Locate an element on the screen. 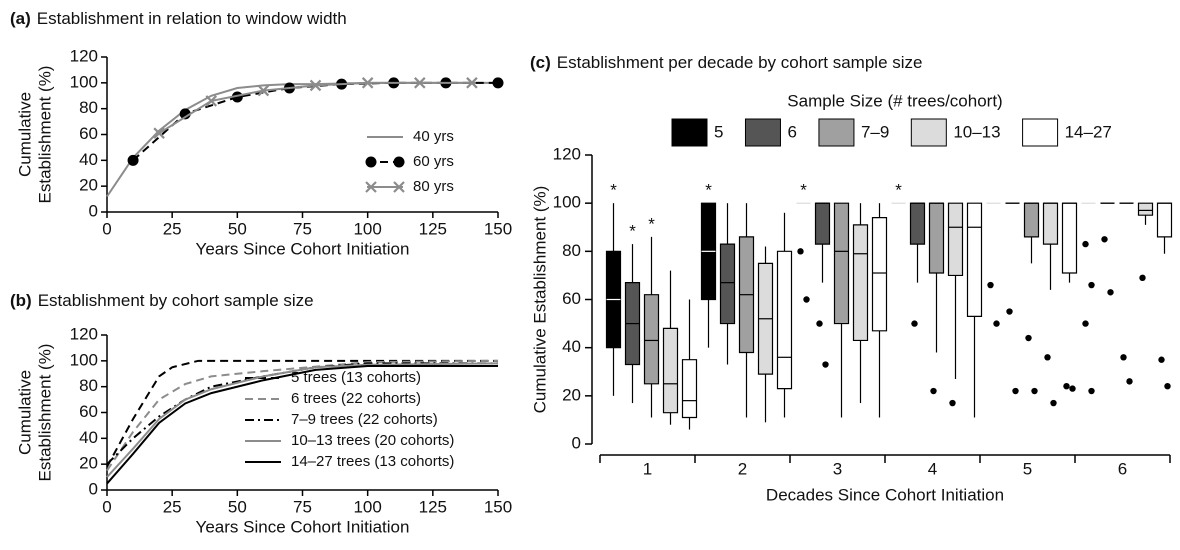 This screenshot has width=1180, height=550. legend-label: 5 trees (13 cohorts) is located at coordinates (356, 377).